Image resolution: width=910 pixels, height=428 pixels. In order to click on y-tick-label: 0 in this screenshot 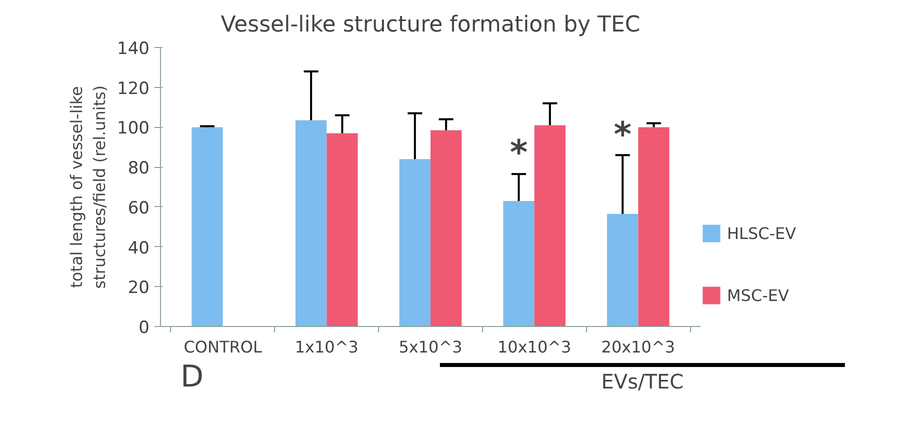, I will do `click(144, 328)`.